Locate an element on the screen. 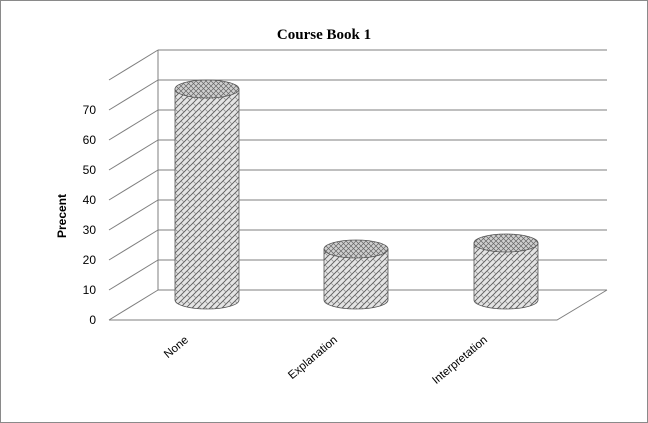 This screenshot has height=423, width=648. floor-edge is located at coordinates (358, 305).